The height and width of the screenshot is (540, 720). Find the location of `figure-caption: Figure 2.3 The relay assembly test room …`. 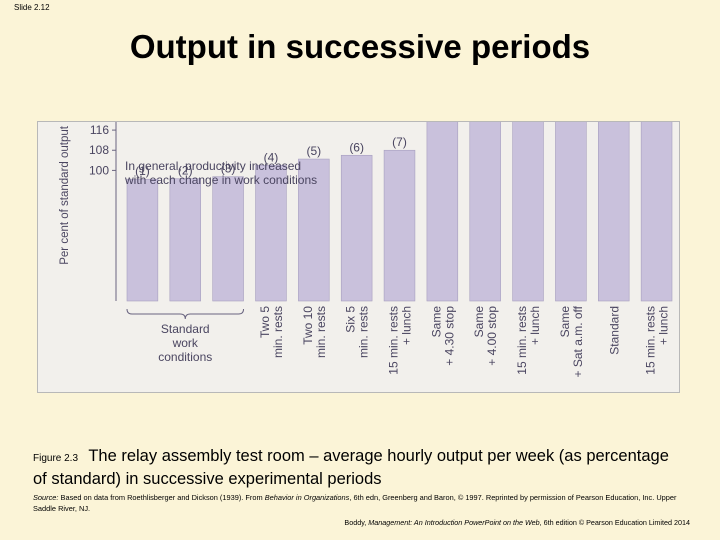

figure-caption: Figure 2.3 The relay assembly test room … is located at coordinates (358, 468).